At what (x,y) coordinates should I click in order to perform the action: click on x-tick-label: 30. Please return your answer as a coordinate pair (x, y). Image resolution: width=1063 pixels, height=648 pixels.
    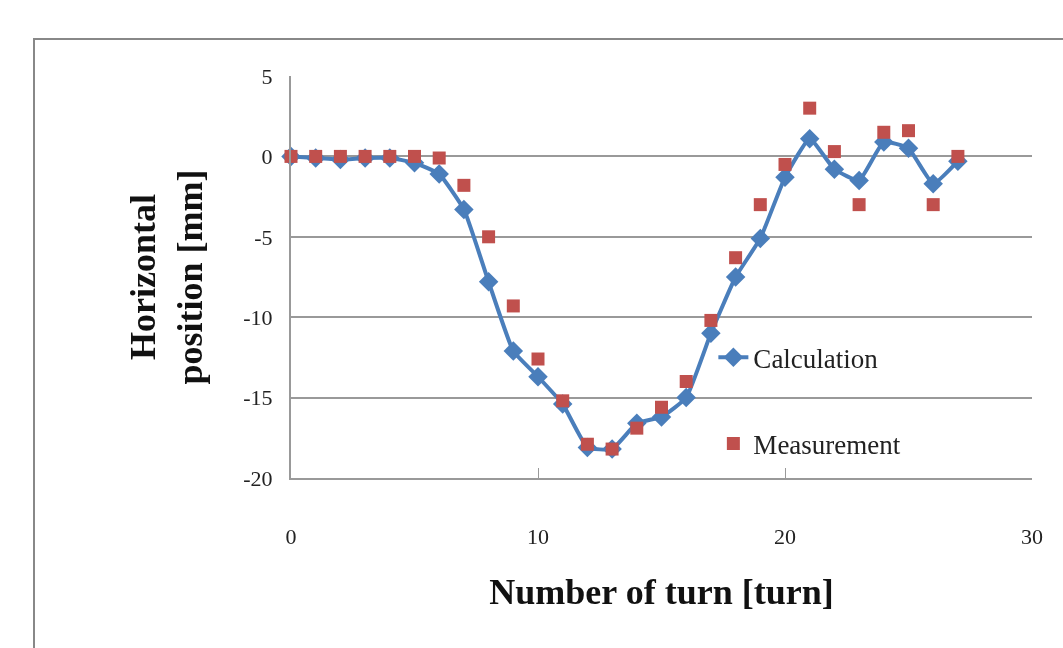
    Looking at the image, I should click on (1032, 537).